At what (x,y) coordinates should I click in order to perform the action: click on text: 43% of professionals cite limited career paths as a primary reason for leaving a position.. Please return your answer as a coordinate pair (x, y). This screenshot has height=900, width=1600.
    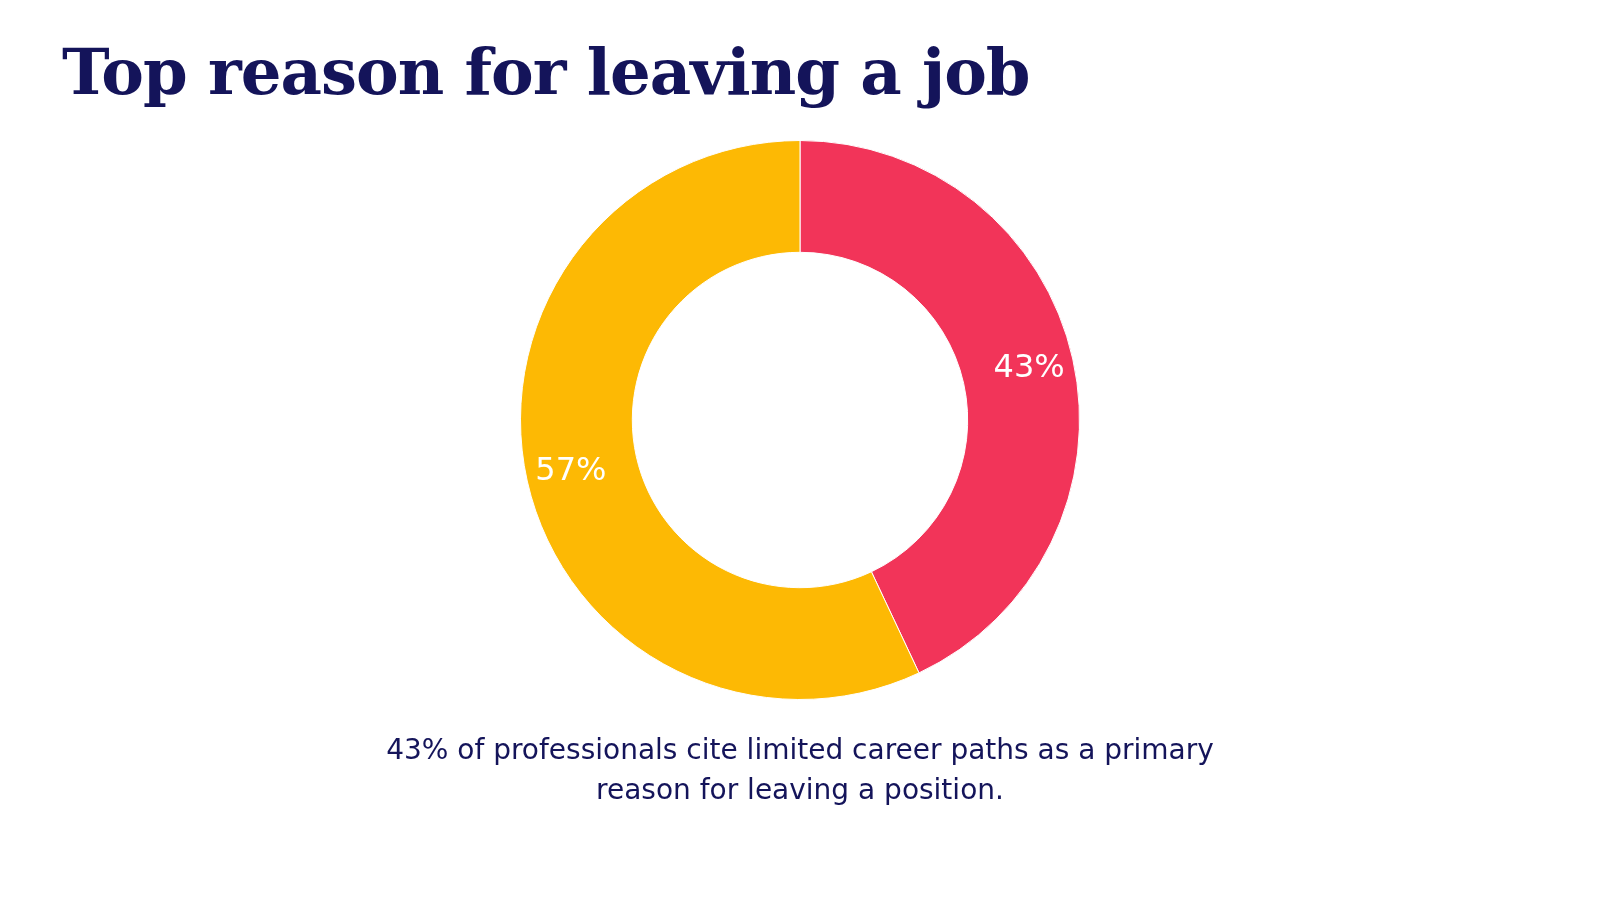
    Looking at the image, I should click on (800, 770).